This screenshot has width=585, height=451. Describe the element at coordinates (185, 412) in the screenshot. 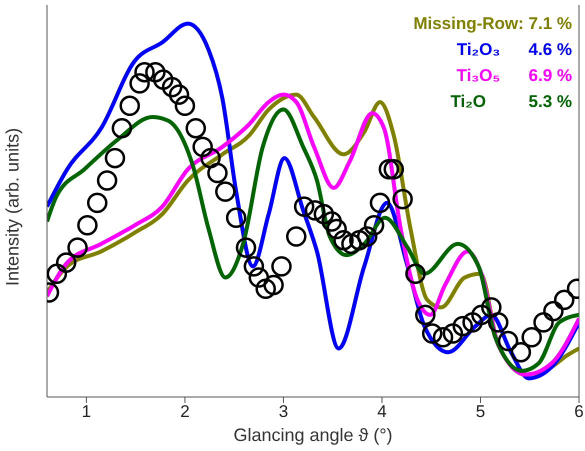

I see `x-tick-label: 2` at that location.